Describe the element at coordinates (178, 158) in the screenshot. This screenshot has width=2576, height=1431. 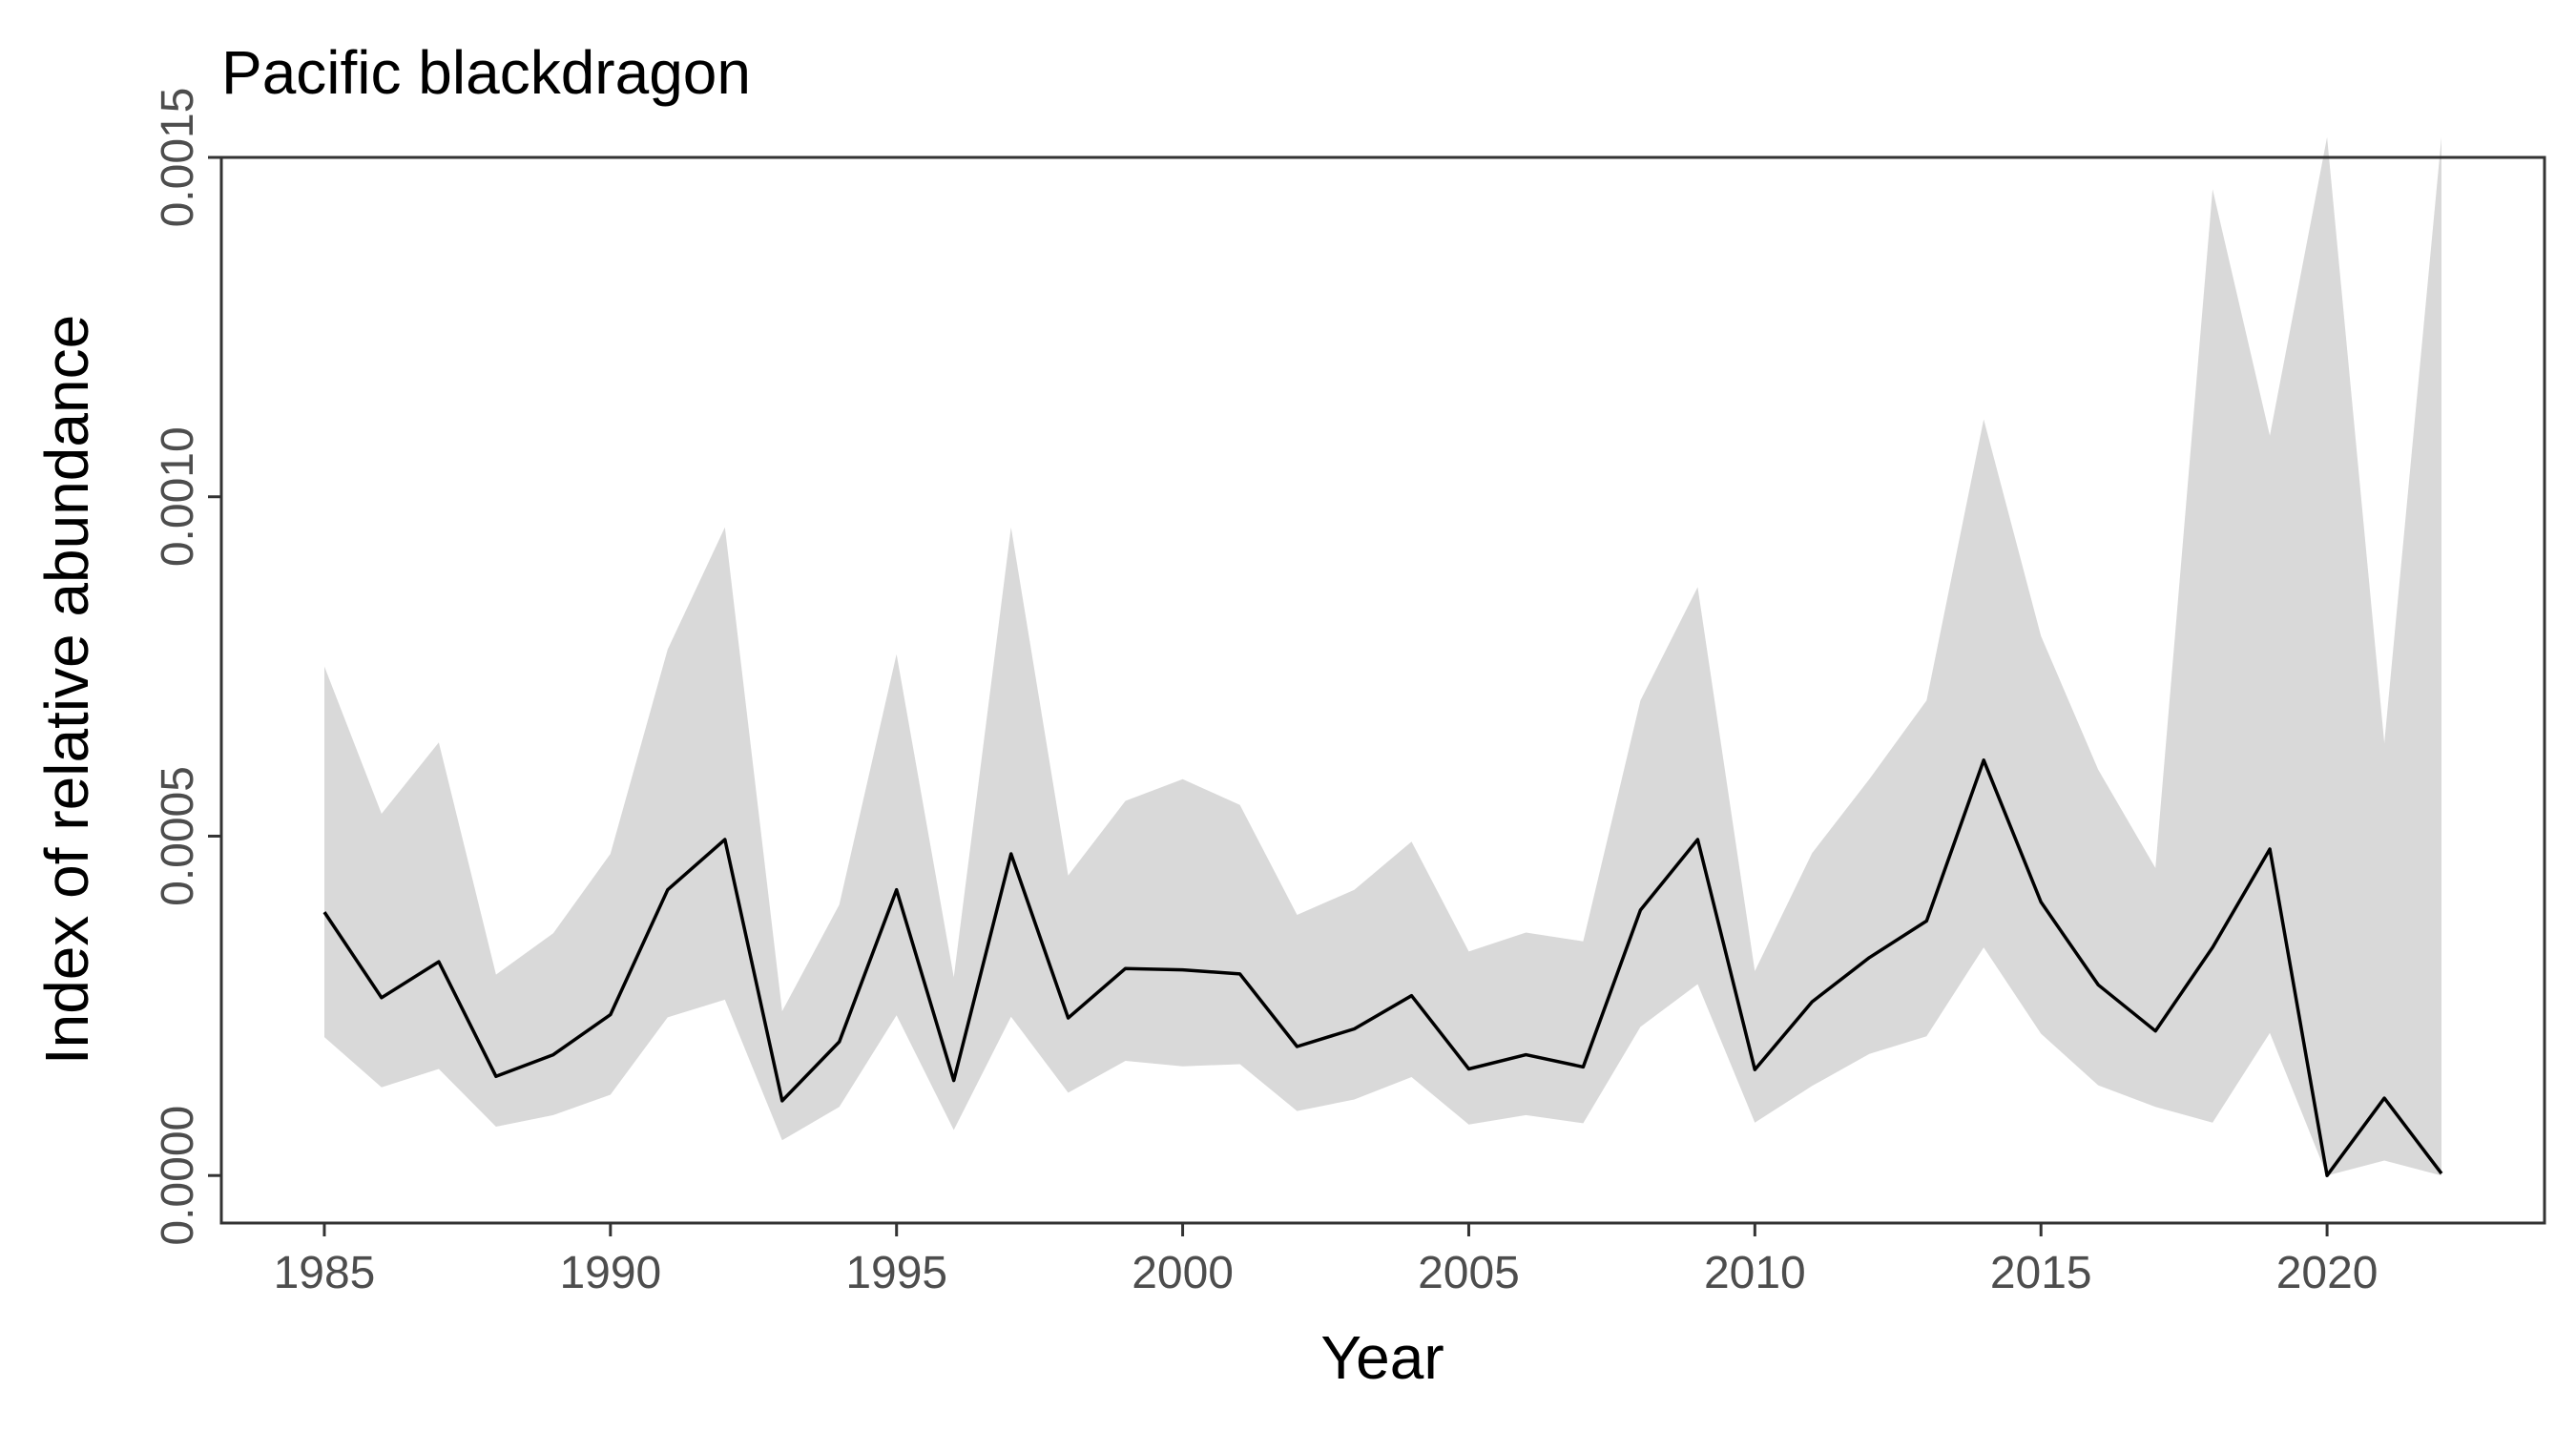
I see `y-tick-label-0.0015: 0.0015` at that location.